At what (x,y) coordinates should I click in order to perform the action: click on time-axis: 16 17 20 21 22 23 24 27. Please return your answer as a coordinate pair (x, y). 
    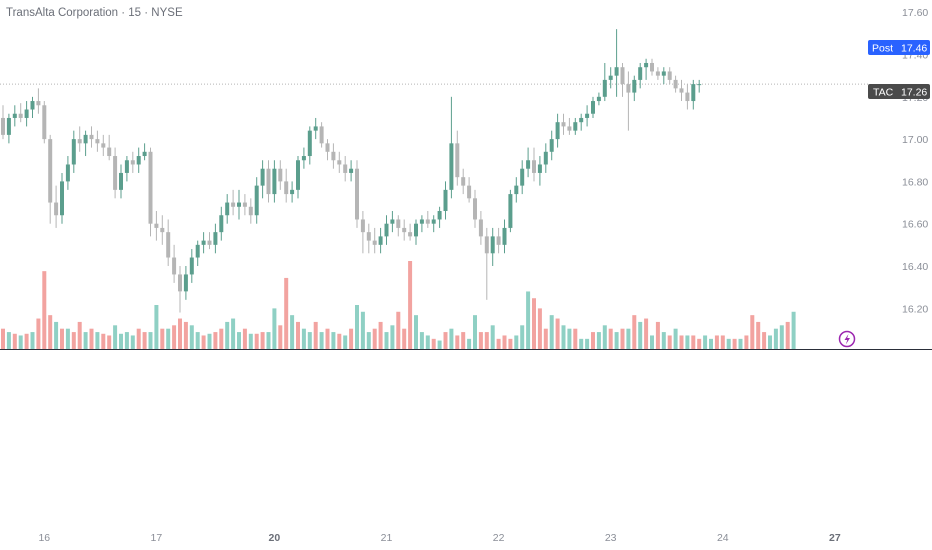
    Looking at the image, I should click on (439, 538).